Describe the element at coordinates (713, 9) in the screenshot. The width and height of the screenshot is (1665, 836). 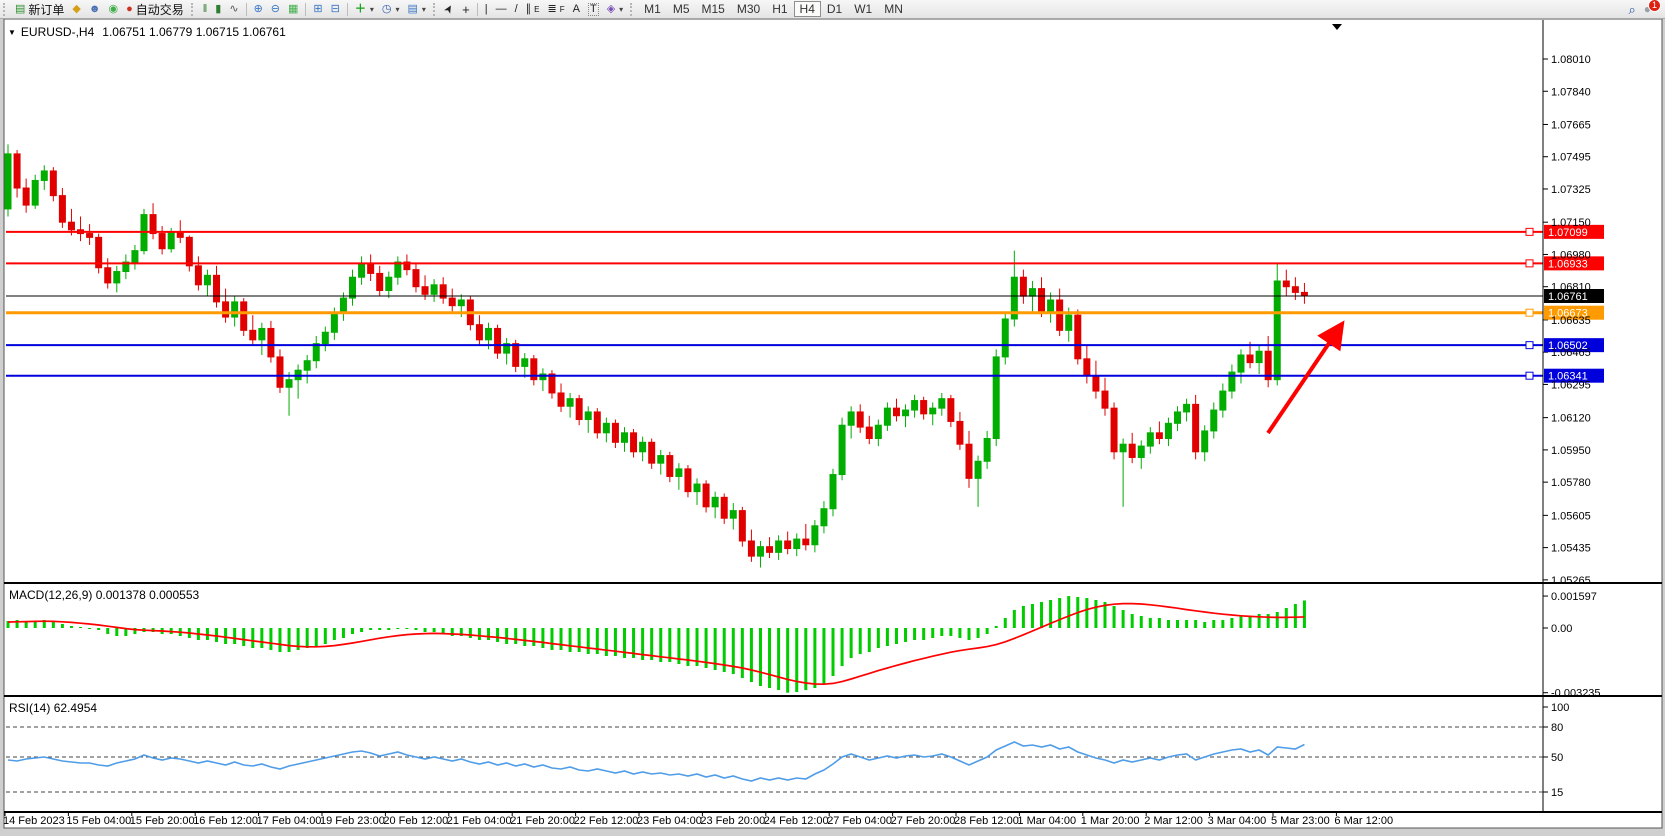
I see `timeframe-m15-button: M15` at that location.